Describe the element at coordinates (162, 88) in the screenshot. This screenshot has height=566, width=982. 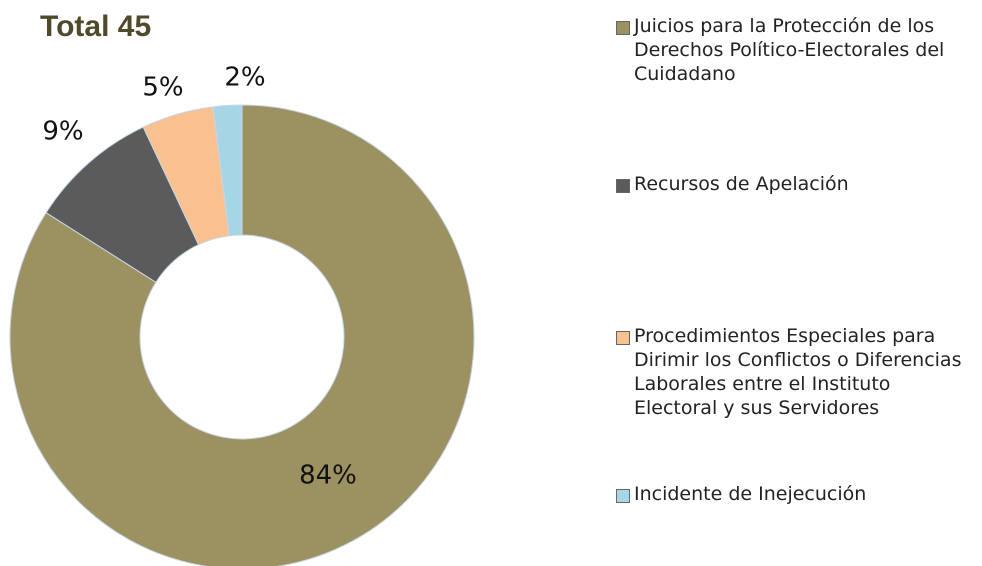
I see `value-label: 5%` at that location.